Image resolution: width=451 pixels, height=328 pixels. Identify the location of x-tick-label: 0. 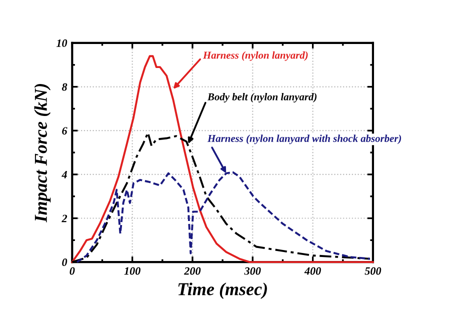
(72, 271).